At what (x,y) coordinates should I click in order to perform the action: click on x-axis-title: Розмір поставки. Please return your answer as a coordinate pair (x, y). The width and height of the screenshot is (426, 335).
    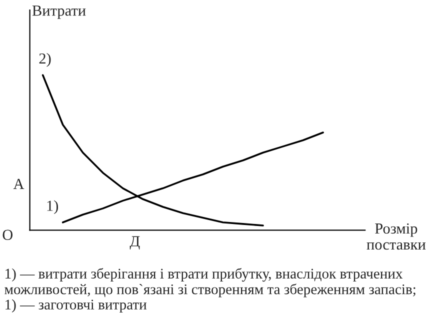
    Looking at the image, I should click on (396, 236).